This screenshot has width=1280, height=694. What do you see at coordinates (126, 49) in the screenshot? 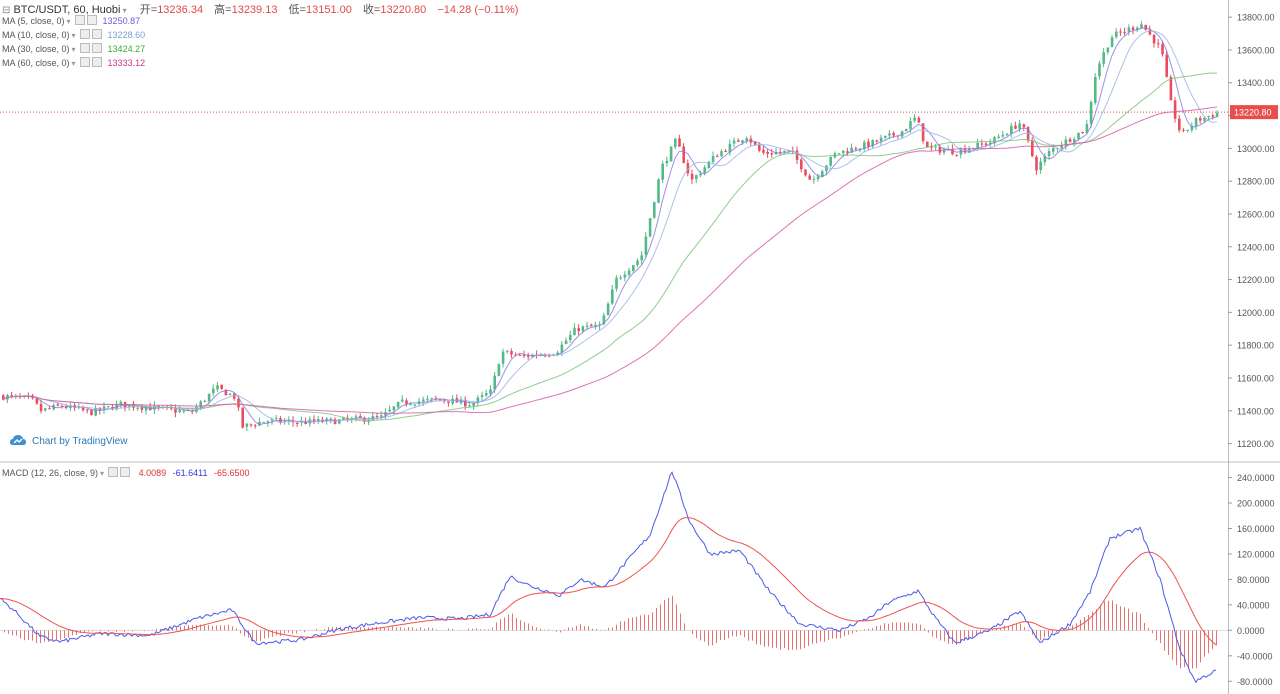
I see `ma30-value: 13424.27` at bounding box center [126, 49].